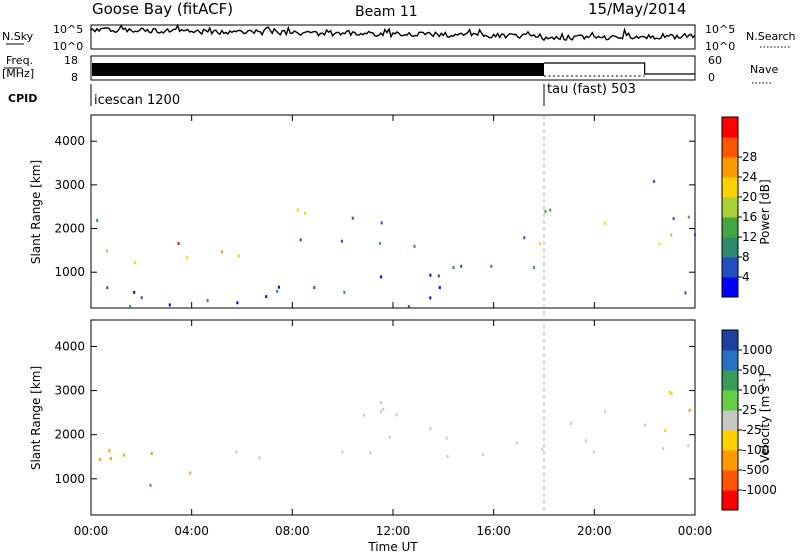 The width and height of the screenshot is (800, 554). What do you see at coordinates (720, 46) in the screenshot?
I see `nsearch-tick-low: 10^0` at bounding box center [720, 46].